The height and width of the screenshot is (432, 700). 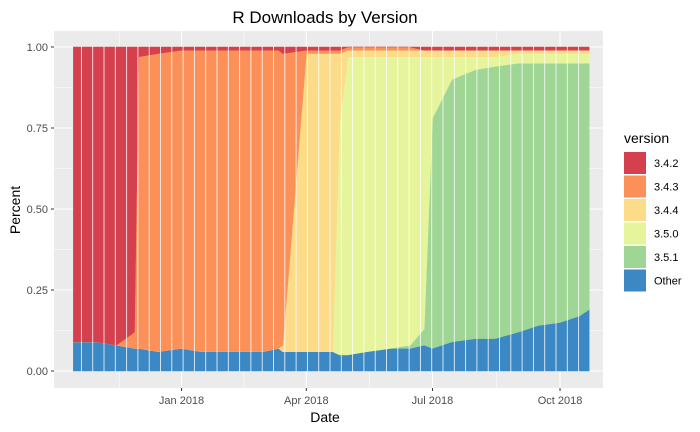 What do you see at coordinates (666, 164) in the screenshot?
I see `legend-label: 3.4.2` at bounding box center [666, 164].